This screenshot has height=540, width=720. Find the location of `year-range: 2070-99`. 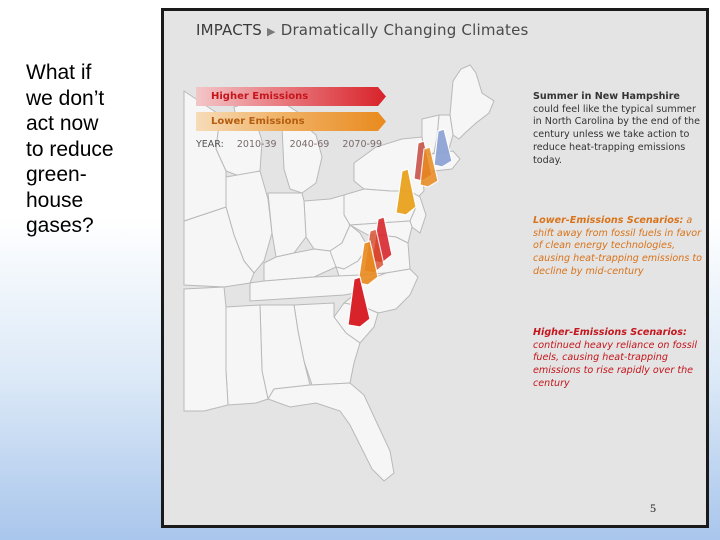

year-range: 2070-99 is located at coordinates (362, 144).